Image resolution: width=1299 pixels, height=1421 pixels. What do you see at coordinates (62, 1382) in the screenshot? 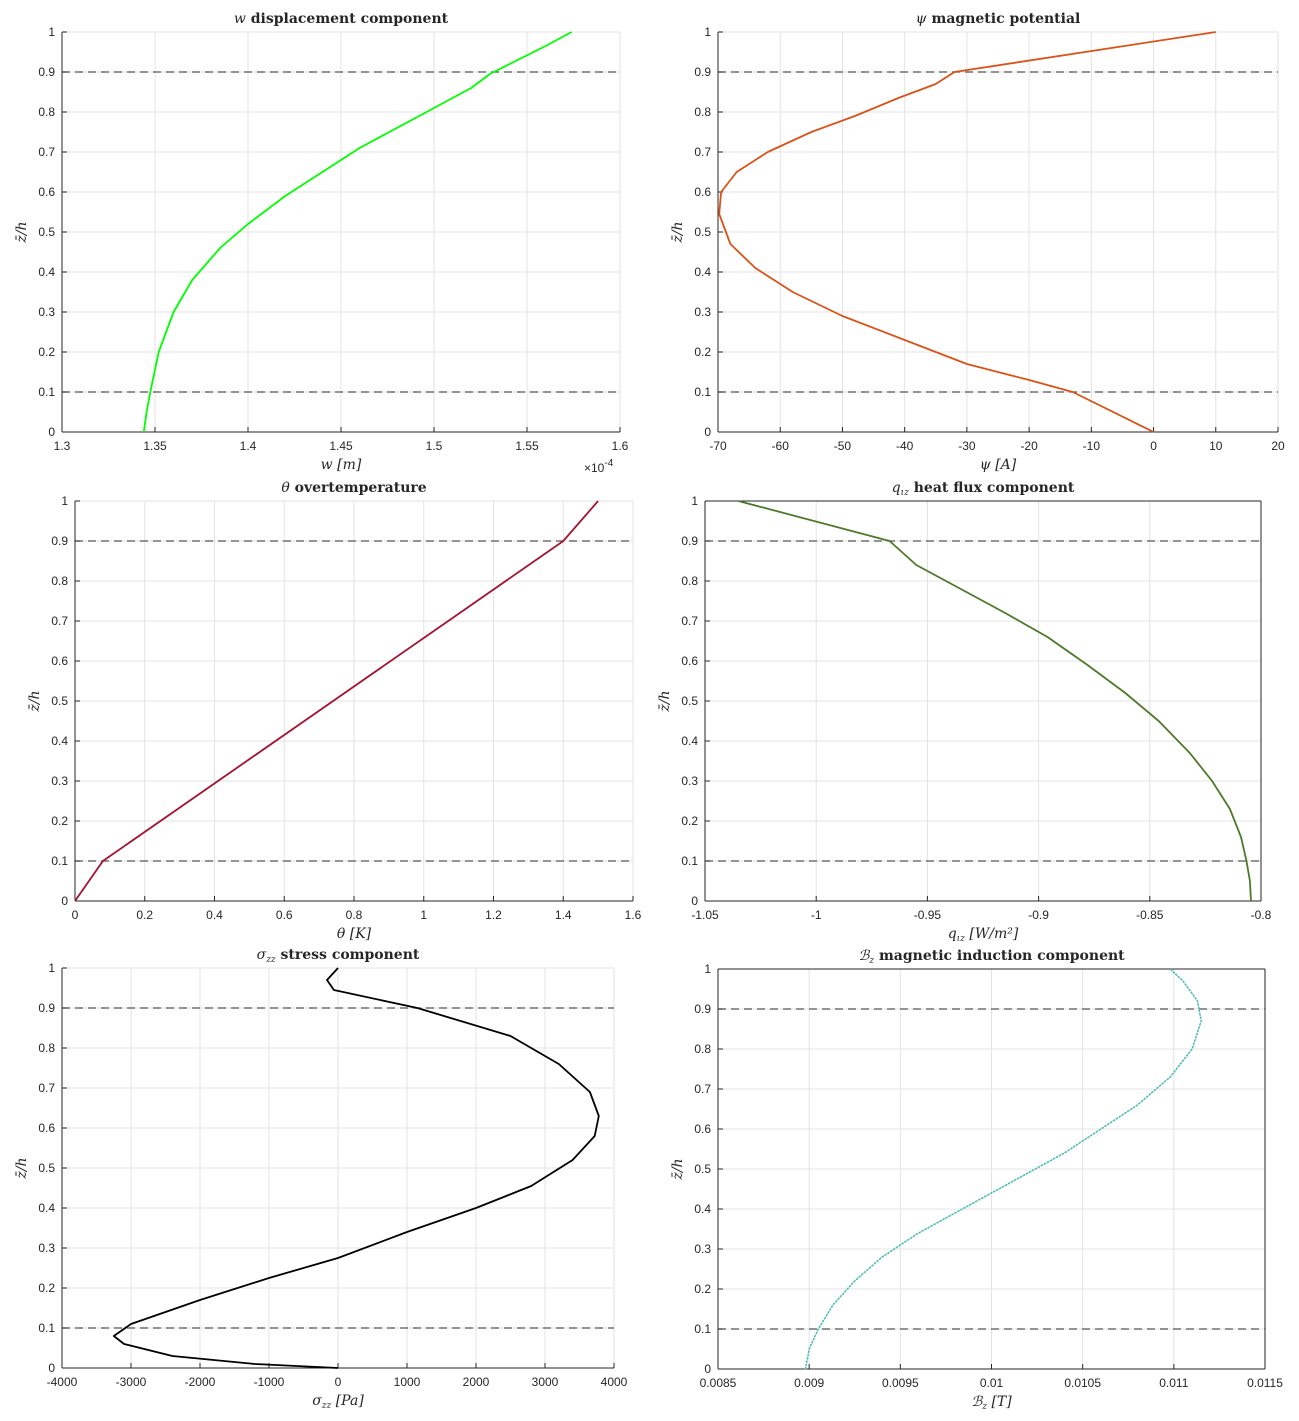
I see `x-tick-label: -4000` at bounding box center [62, 1382].